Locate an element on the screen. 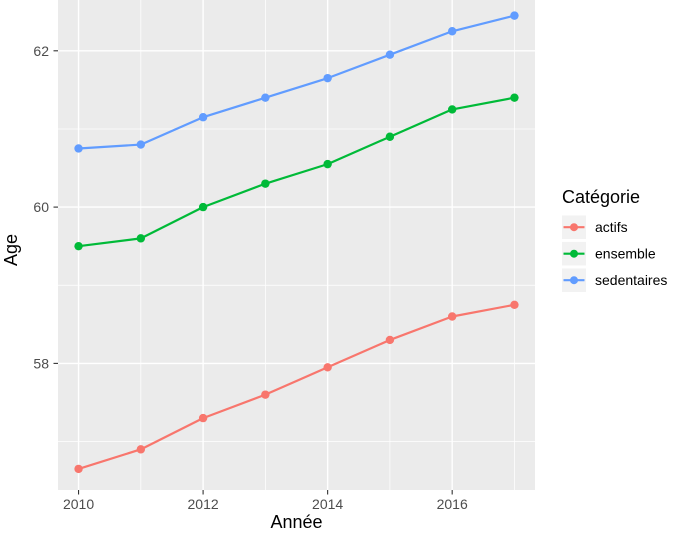 Image resolution: width=676 pixels, height=539 pixels. data-point-ensemble-2010 is located at coordinates (78, 246).